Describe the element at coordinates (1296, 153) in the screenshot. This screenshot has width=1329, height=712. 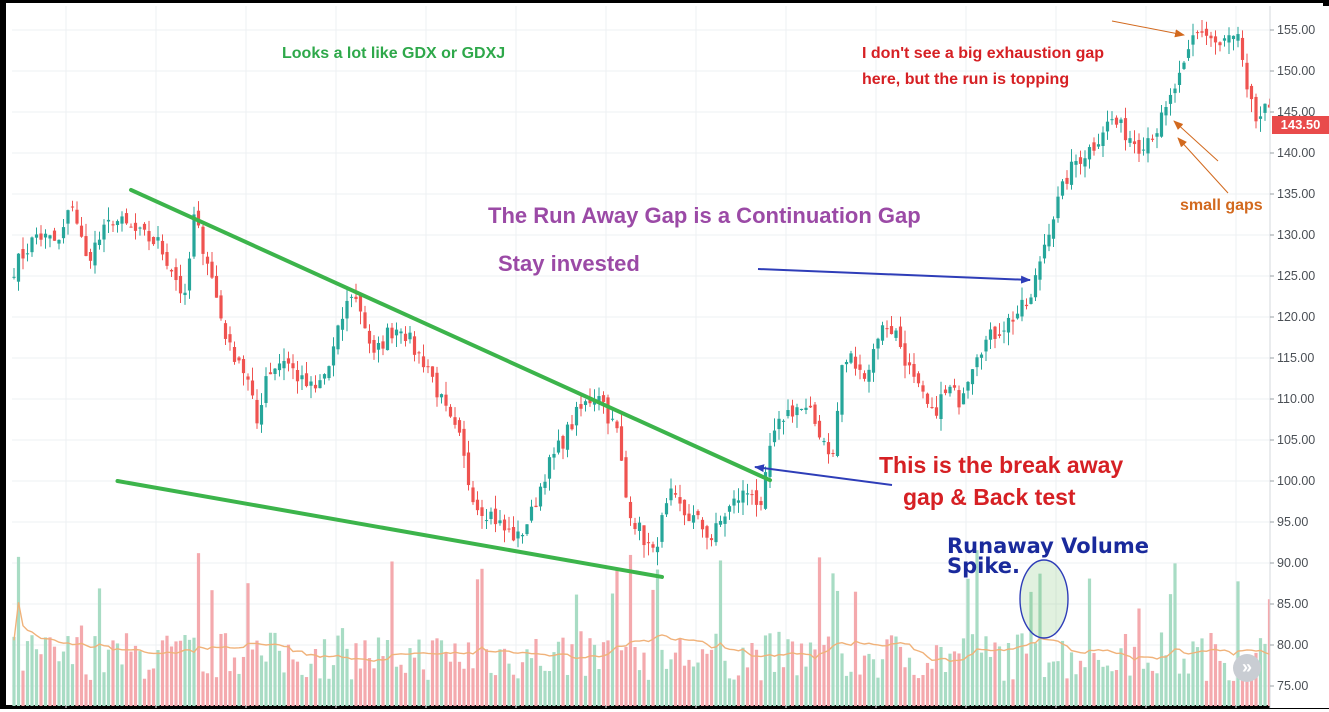
I see `price-tick-label: 140.00` at that location.